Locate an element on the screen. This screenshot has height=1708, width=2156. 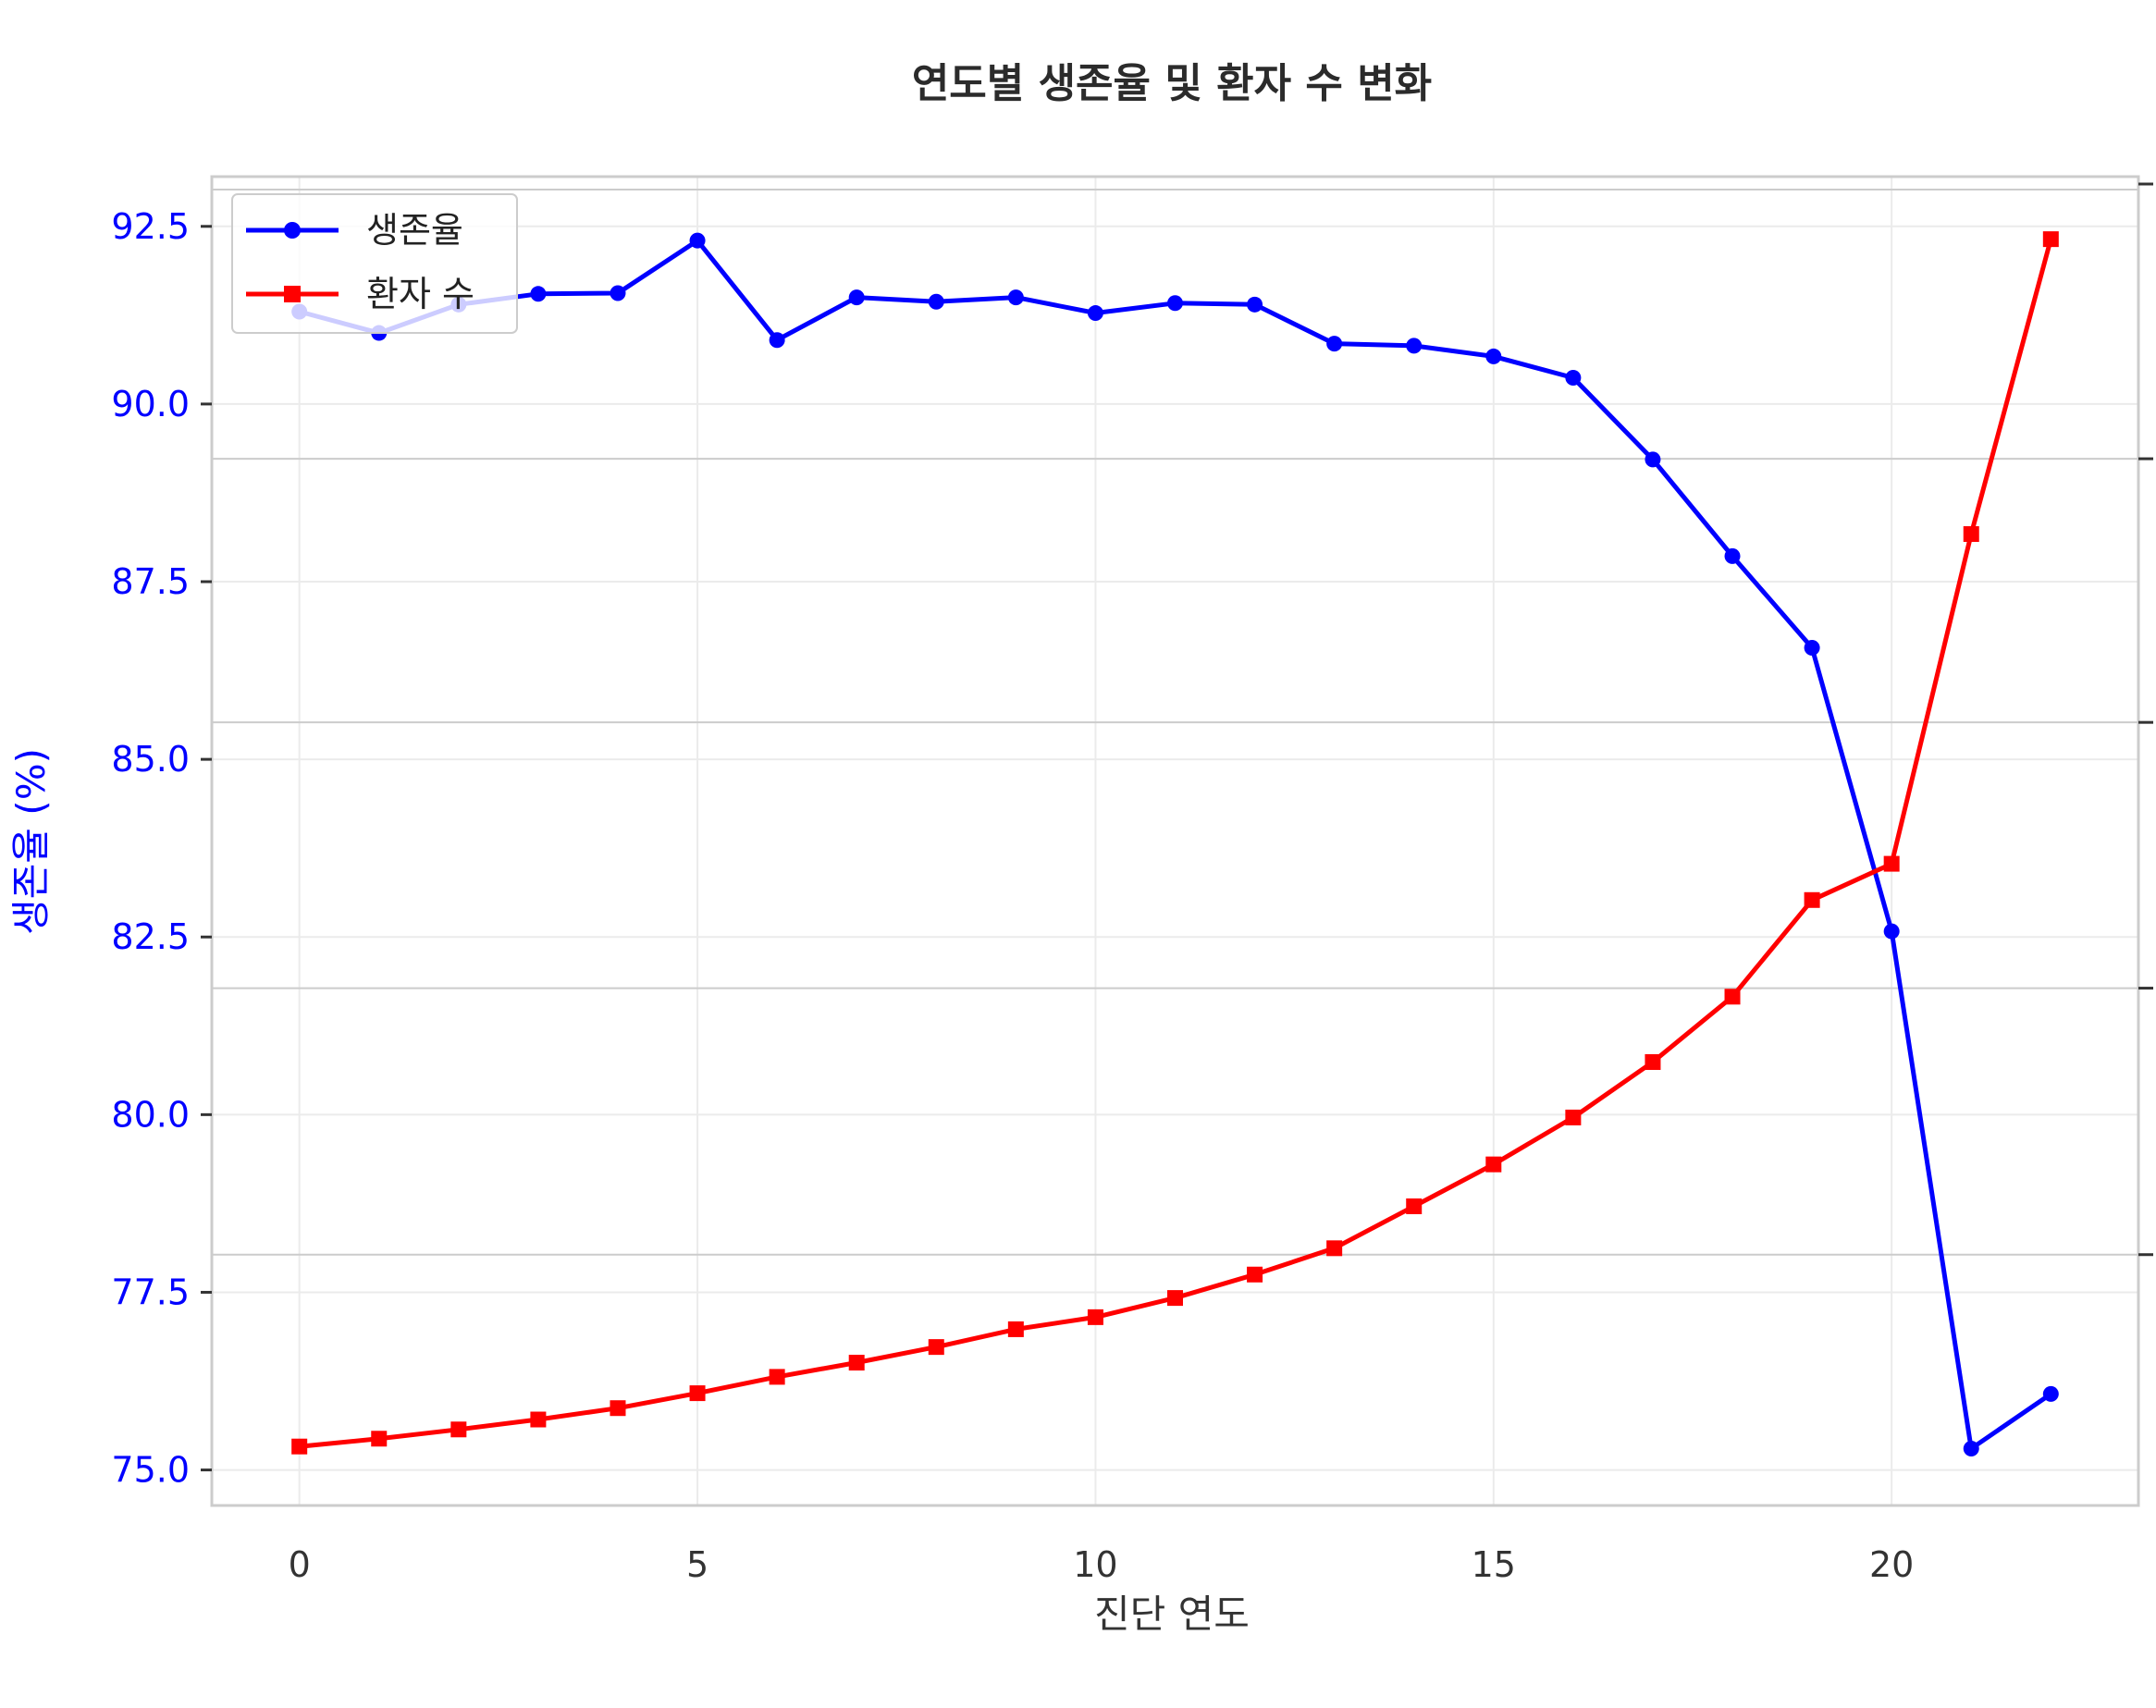
legend-label-patients: 환자 수 is located at coordinates (420, 294).